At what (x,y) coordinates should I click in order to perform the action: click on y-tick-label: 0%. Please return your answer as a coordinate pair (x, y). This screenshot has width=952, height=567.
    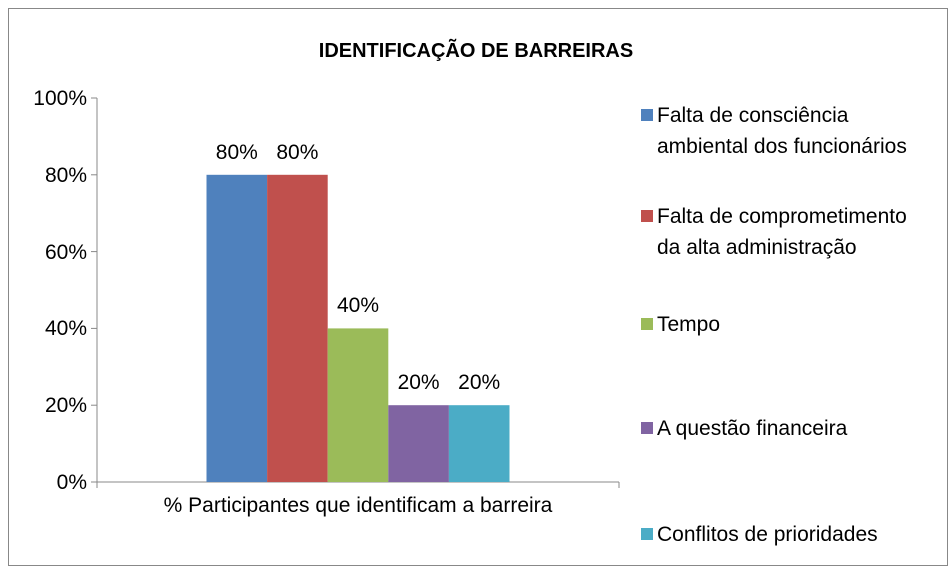
    Looking at the image, I should click on (71, 482).